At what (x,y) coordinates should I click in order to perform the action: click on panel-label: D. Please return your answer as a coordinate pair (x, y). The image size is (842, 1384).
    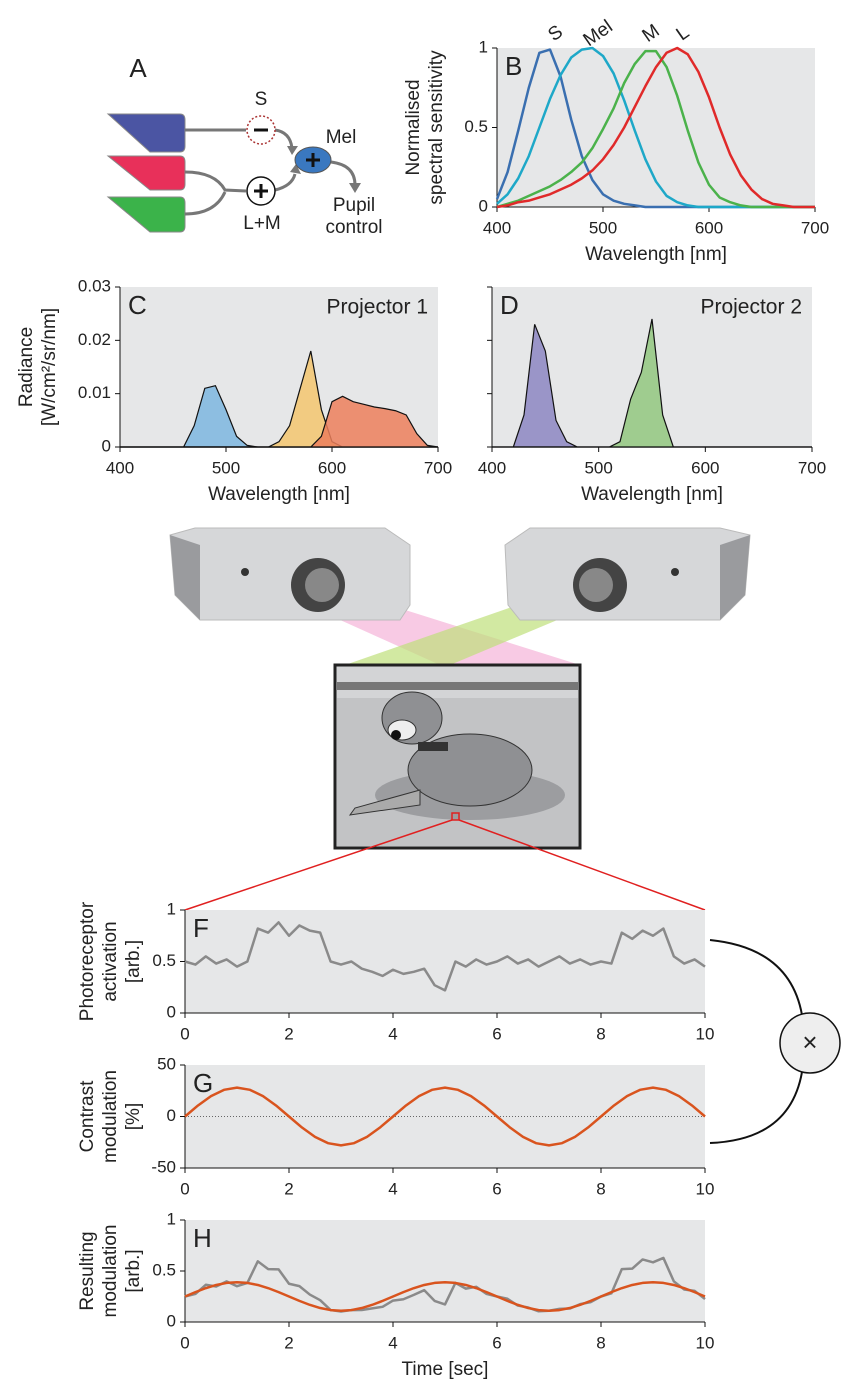
    Looking at the image, I should click on (509, 305).